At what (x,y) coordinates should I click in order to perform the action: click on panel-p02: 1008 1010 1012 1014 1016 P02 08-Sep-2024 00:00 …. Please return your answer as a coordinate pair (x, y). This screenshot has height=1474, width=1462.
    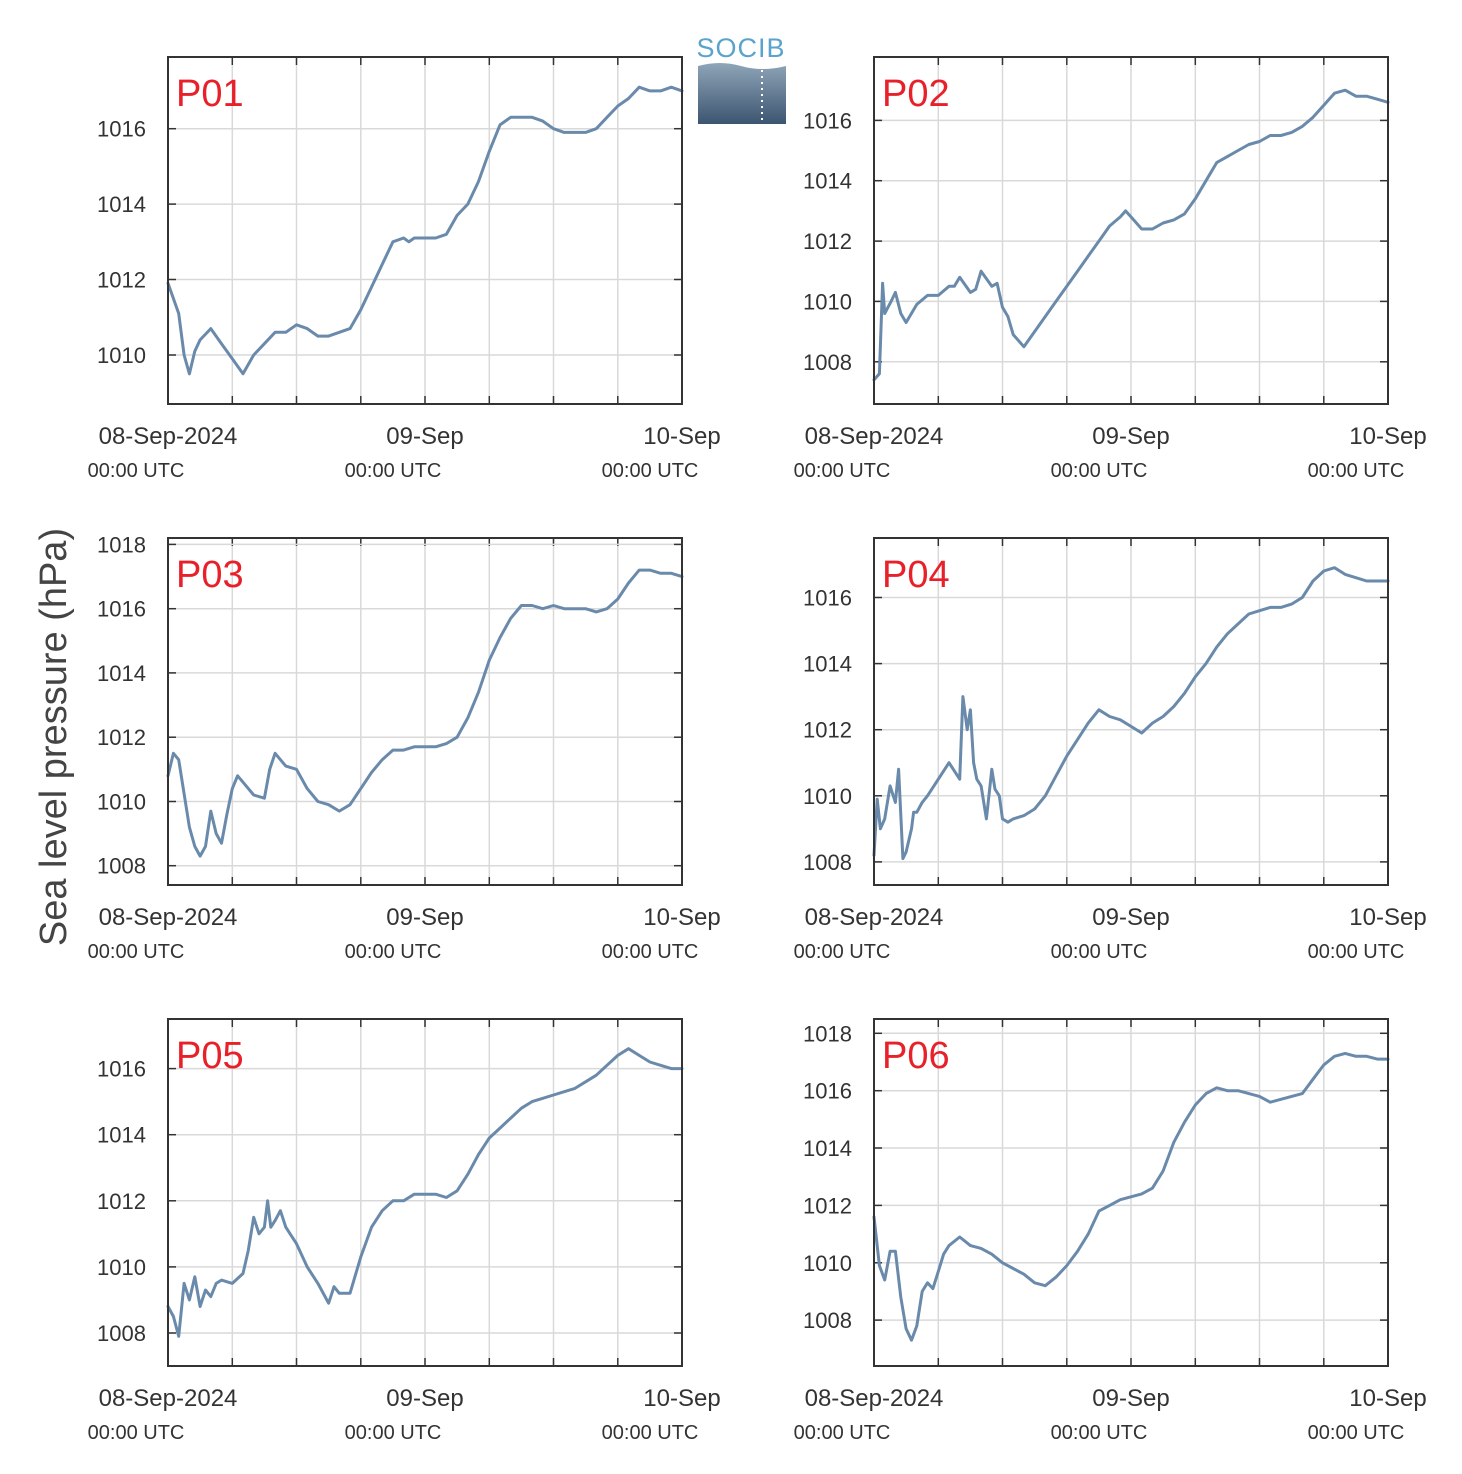
    Looking at the image, I should click on (1110, 269).